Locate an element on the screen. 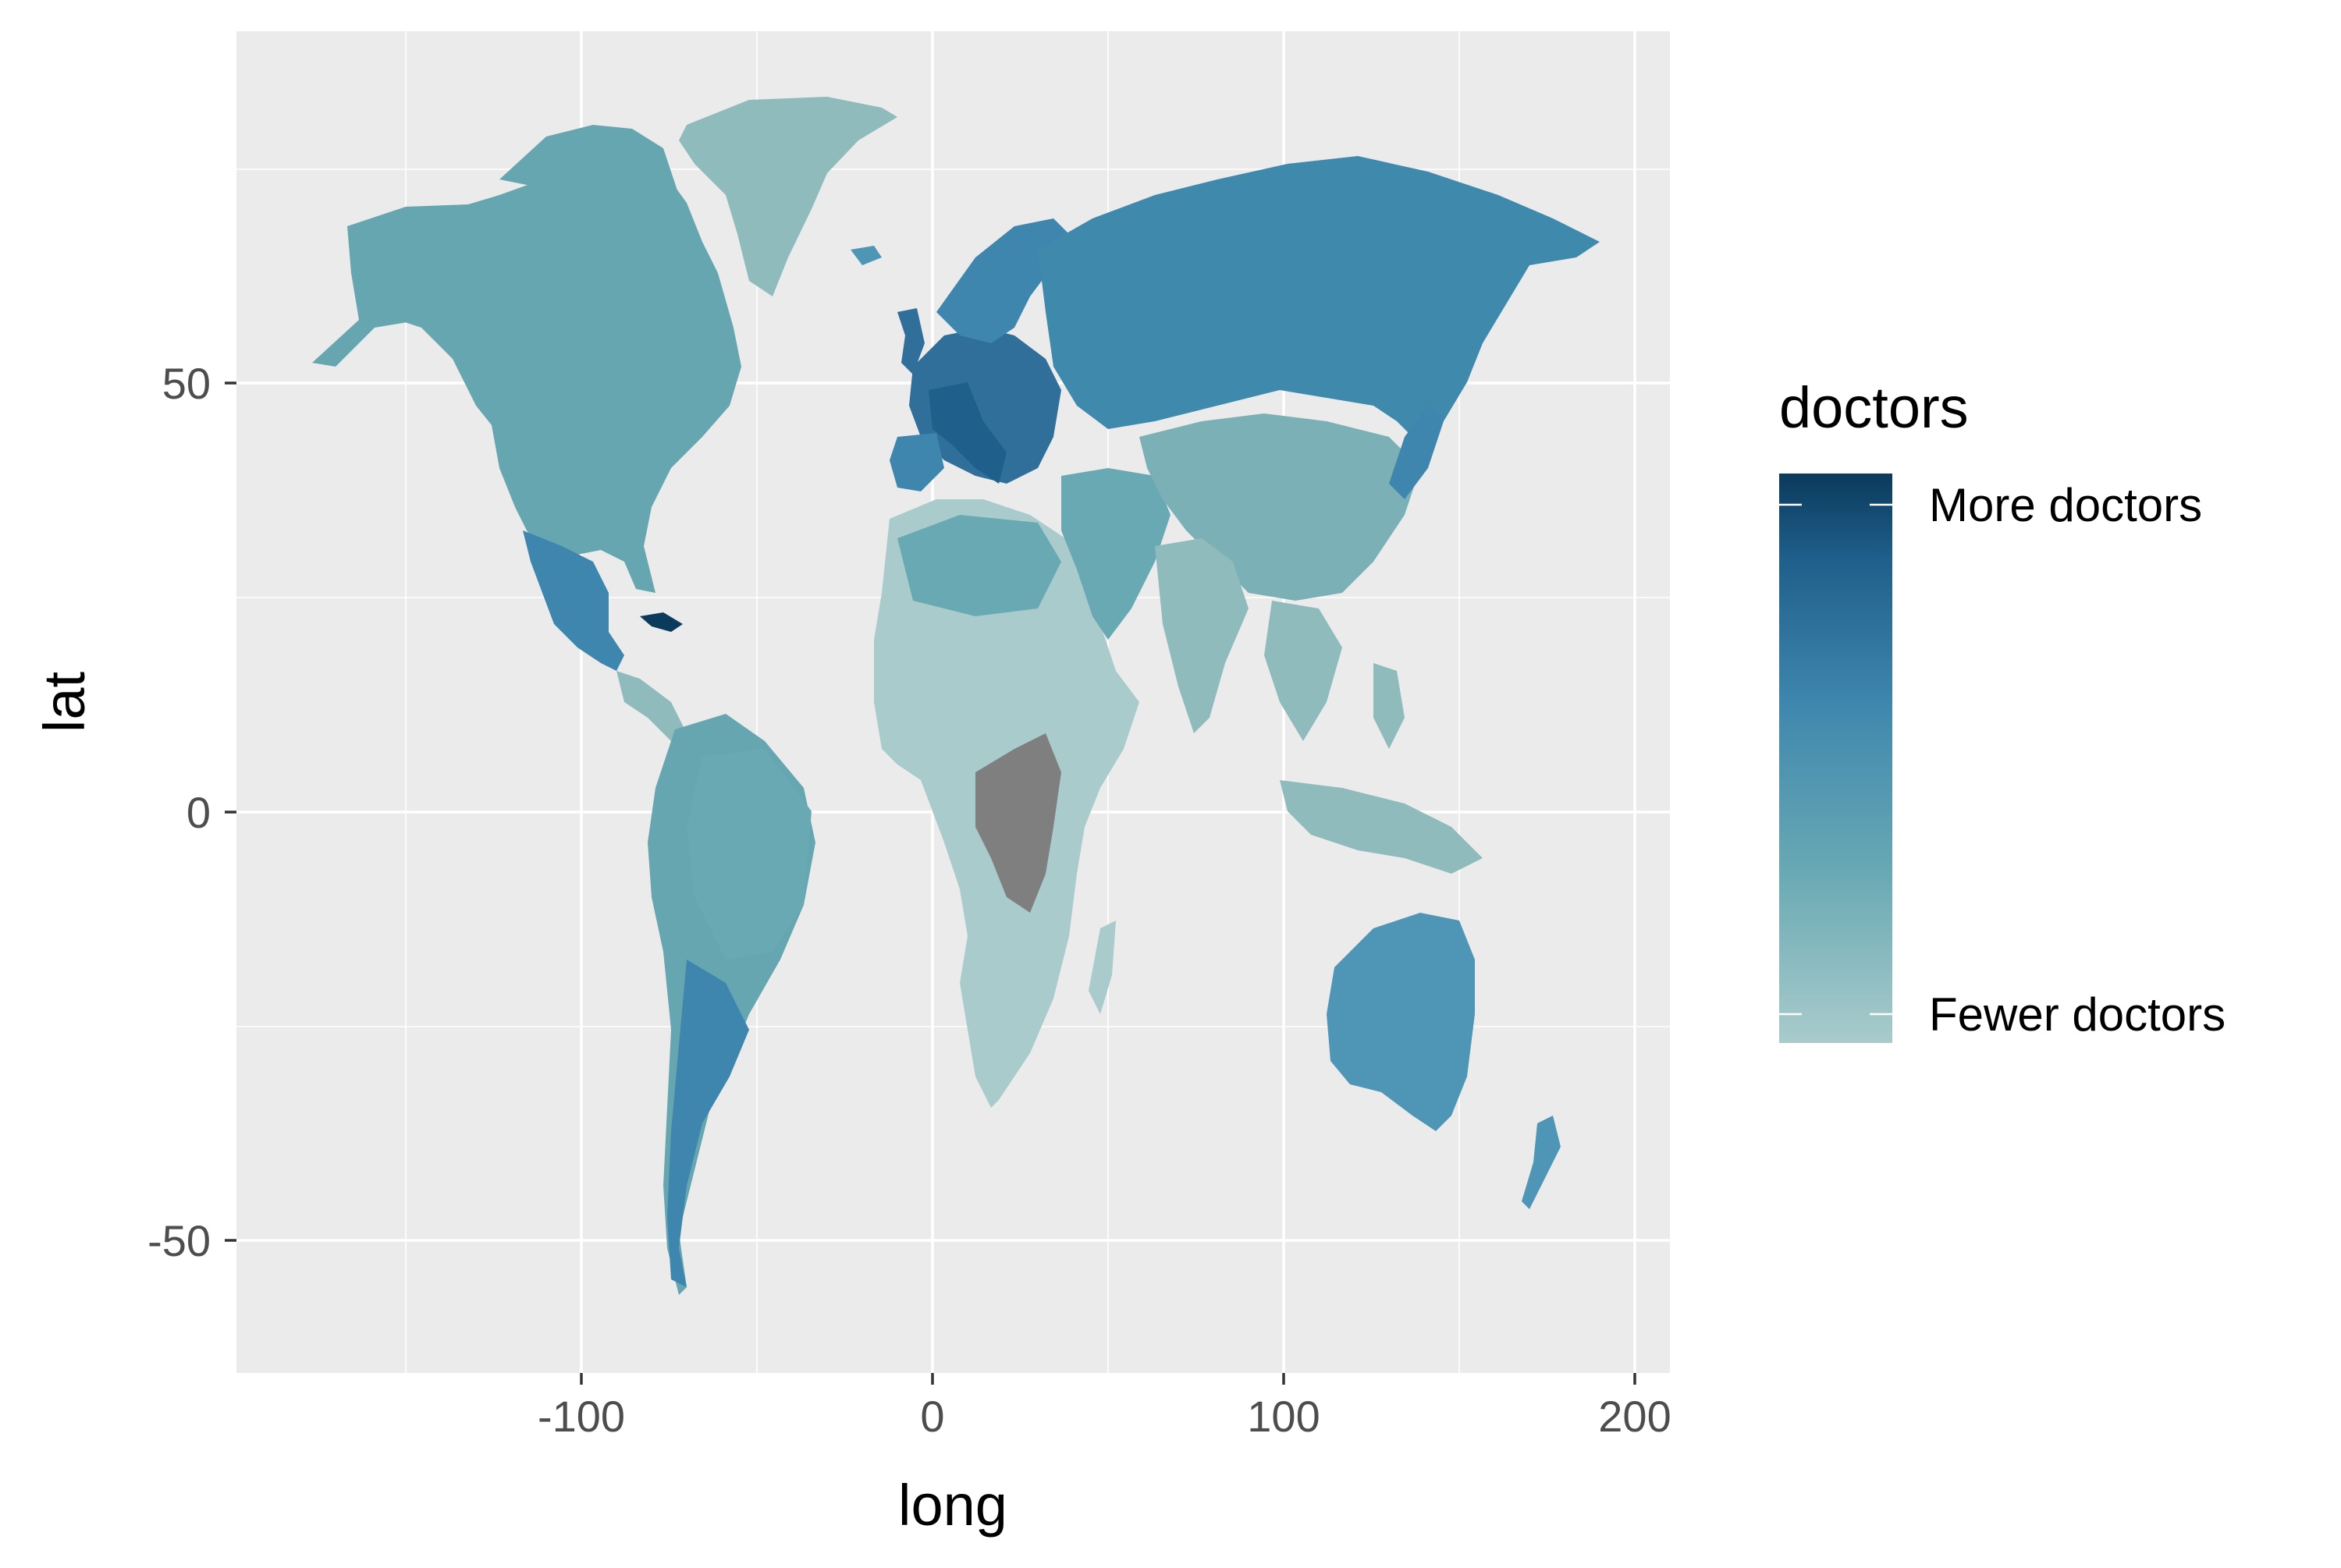 The width and height of the screenshot is (2341, 1568). region-middle-east is located at coordinates (1115, 554).